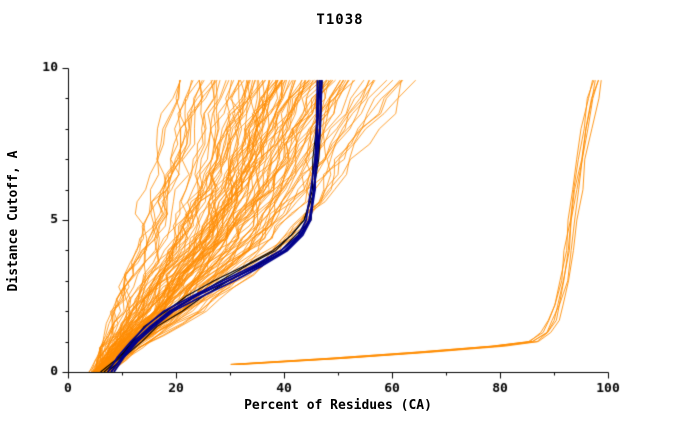 The image size is (680, 440). I want to click on x-axis-label: Percent of Residues (CA), so click(338, 405).